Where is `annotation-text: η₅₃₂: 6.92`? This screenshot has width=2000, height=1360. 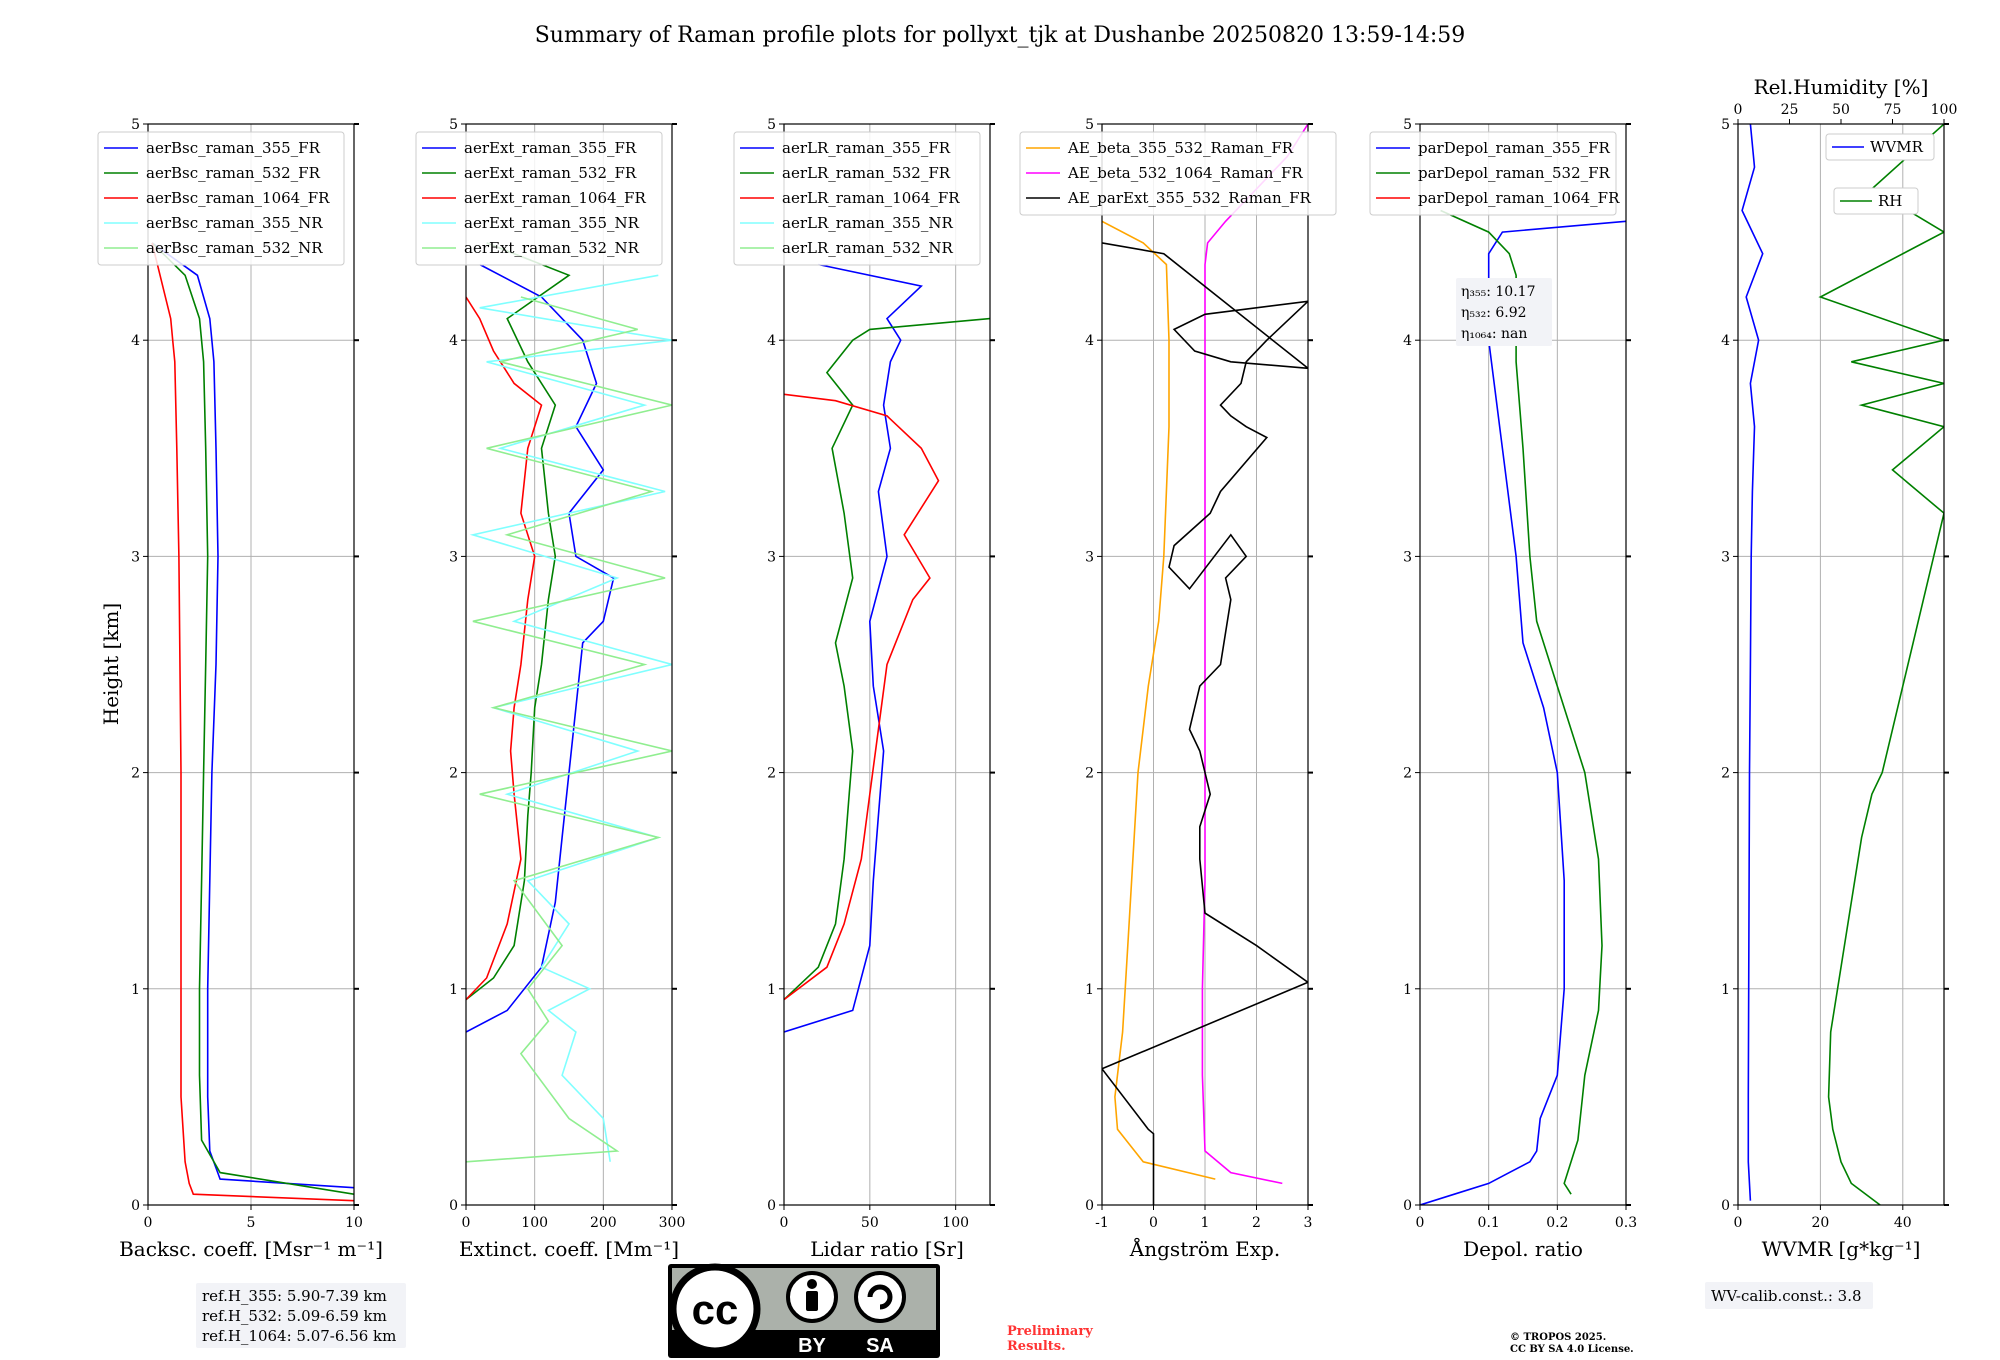
annotation-text: η₅₃₂: 6.92 is located at coordinates (1494, 313).